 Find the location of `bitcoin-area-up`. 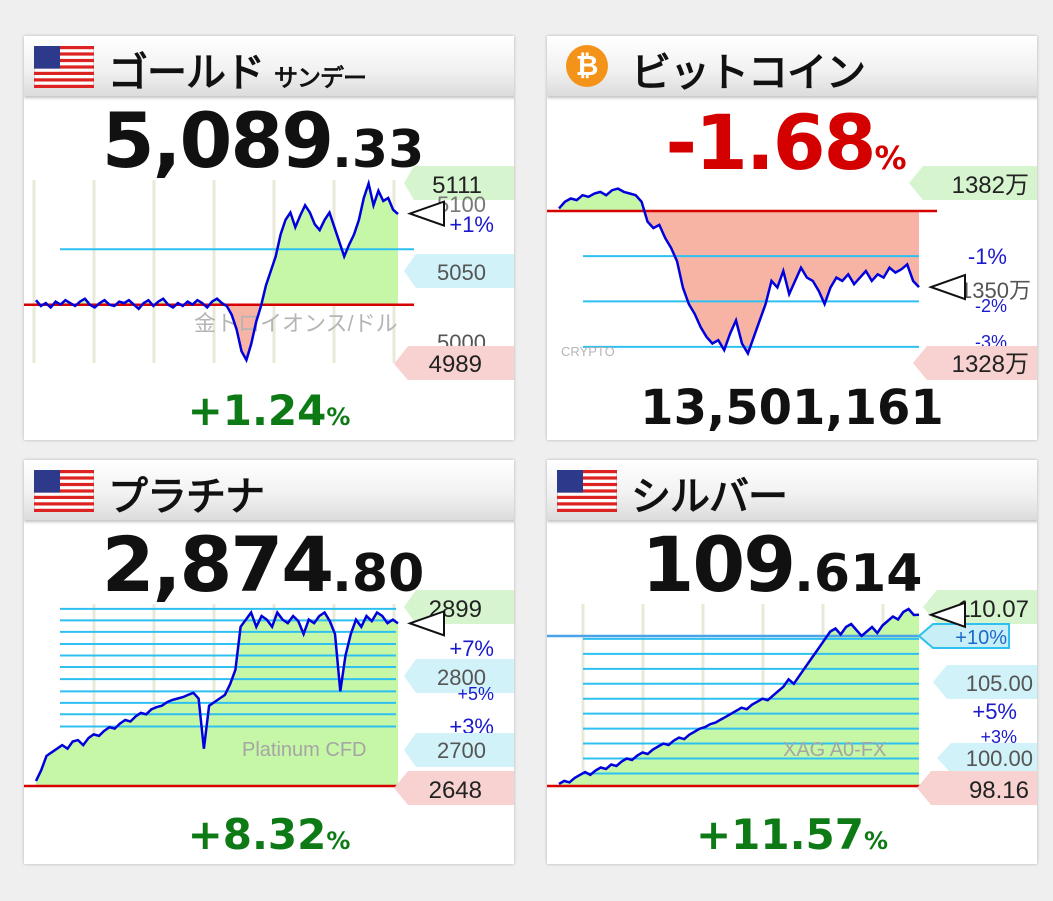

bitcoin-area-up is located at coordinates (739, 200).